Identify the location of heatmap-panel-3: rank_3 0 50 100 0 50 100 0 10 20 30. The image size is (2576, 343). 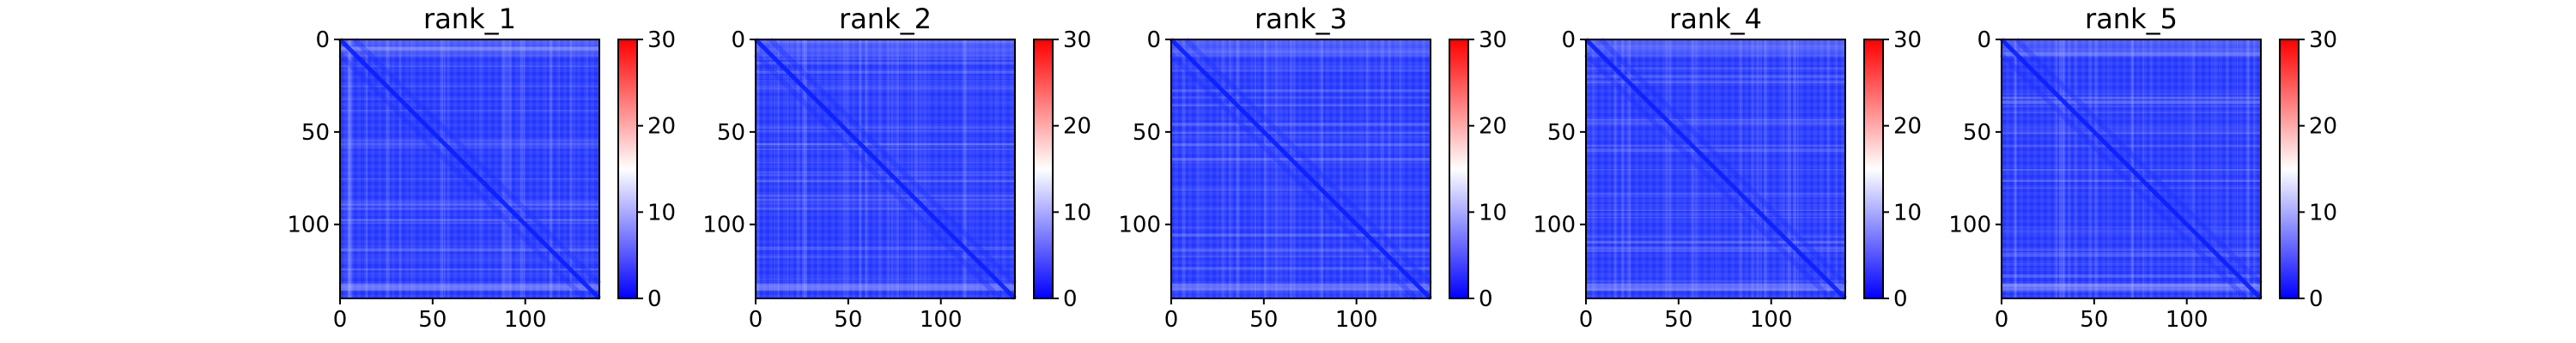
(1312, 168).